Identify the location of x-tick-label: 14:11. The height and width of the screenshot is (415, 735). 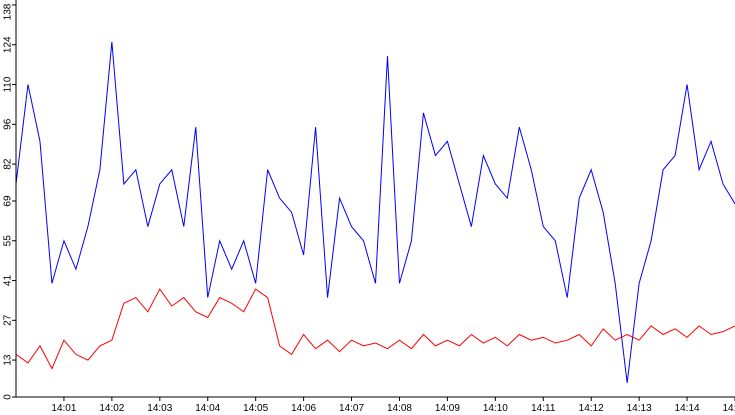
(543, 408).